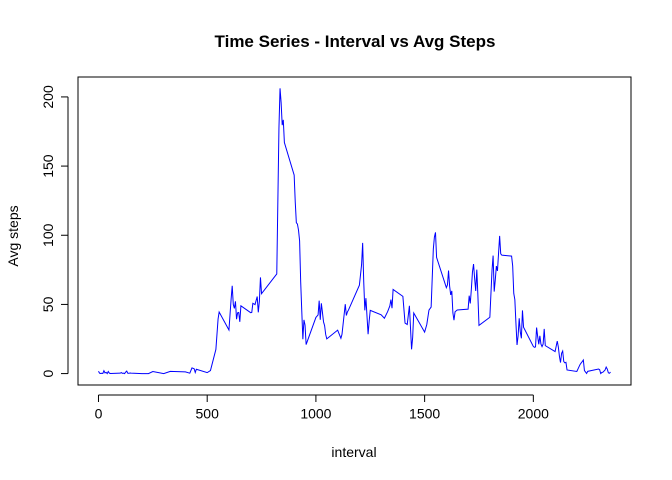  What do you see at coordinates (355, 41) in the screenshot?
I see `chart-title: Time Series - Interval vs Avg Steps` at bounding box center [355, 41].